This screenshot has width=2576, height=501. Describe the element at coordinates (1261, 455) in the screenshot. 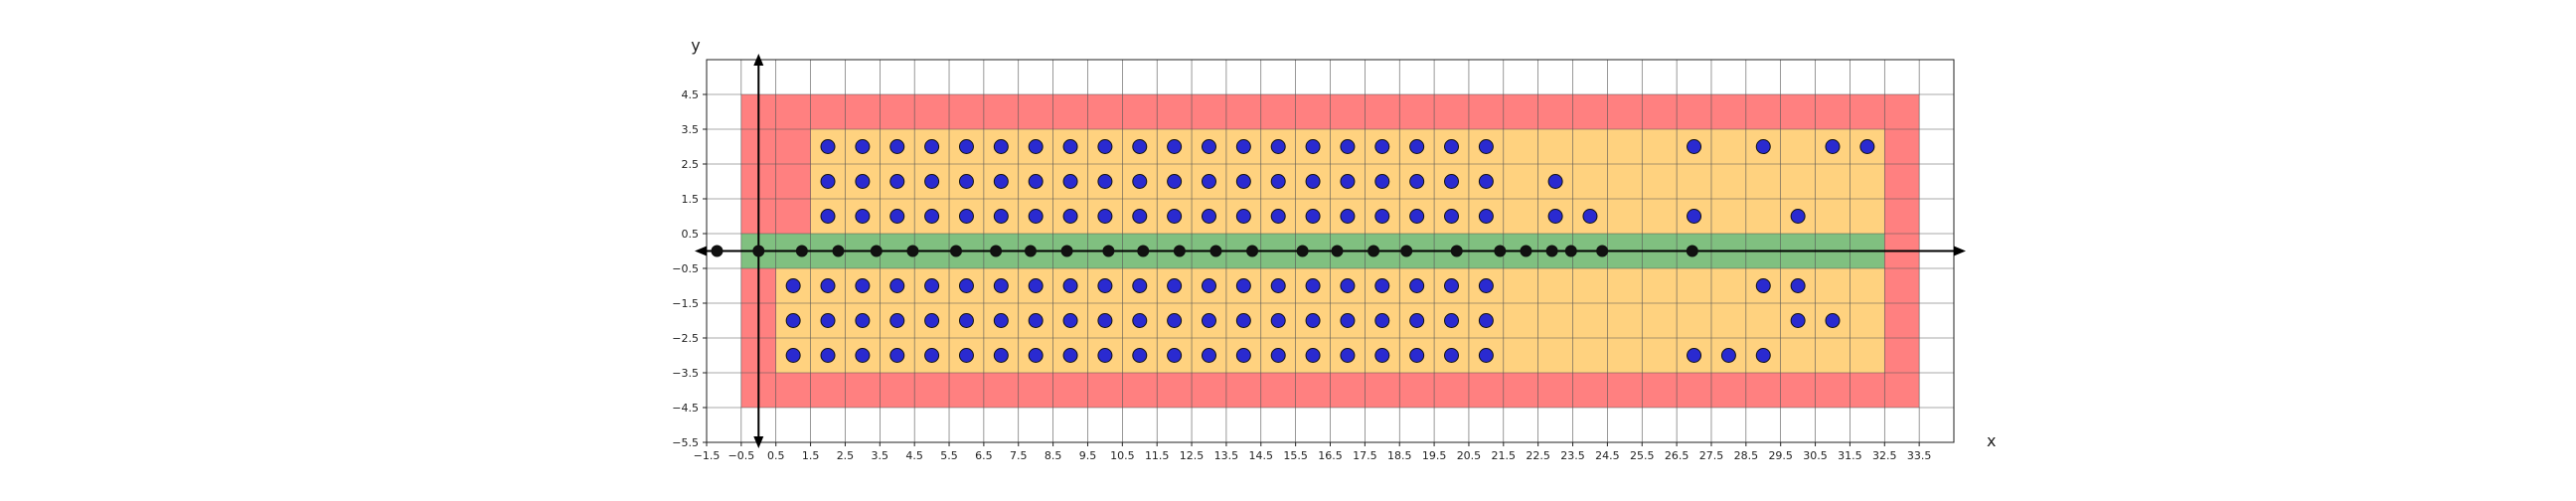

I see `x-tick-label: 14.5` at that location.